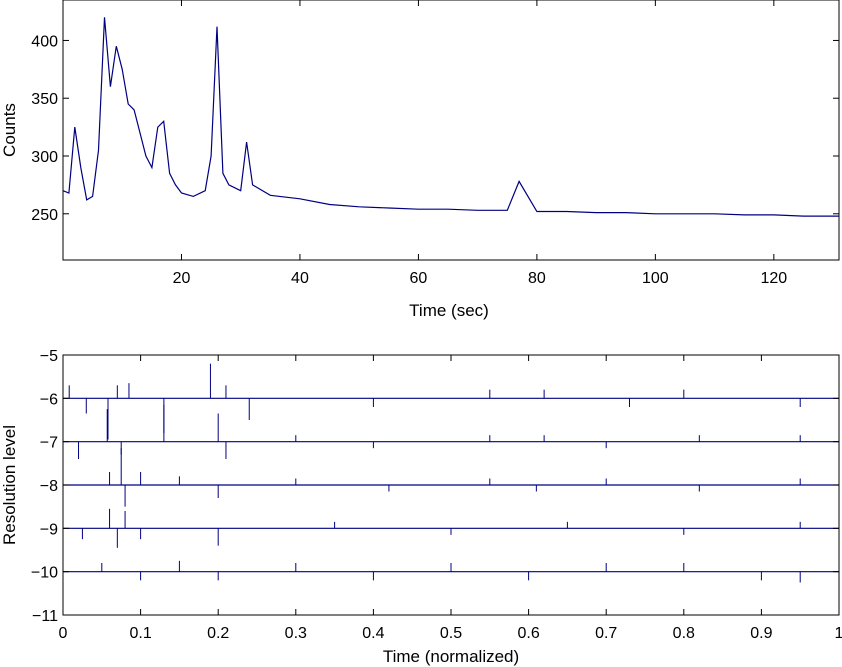  I want to click on x-tick-label: 0.6, so click(528, 633).